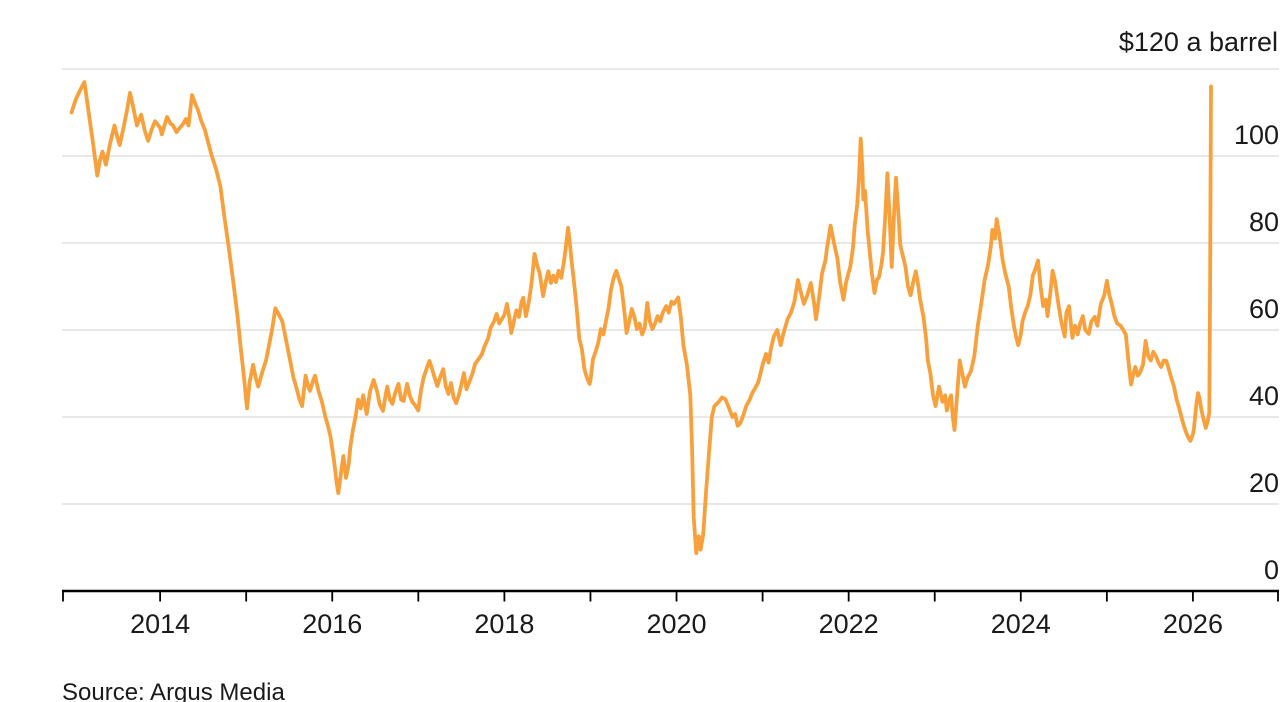 Image resolution: width=1280 pixels, height=702 pixels. Describe the element at coordinates (849, 624) in the screenshot. I see `x-tick-label: 2022` at that location.